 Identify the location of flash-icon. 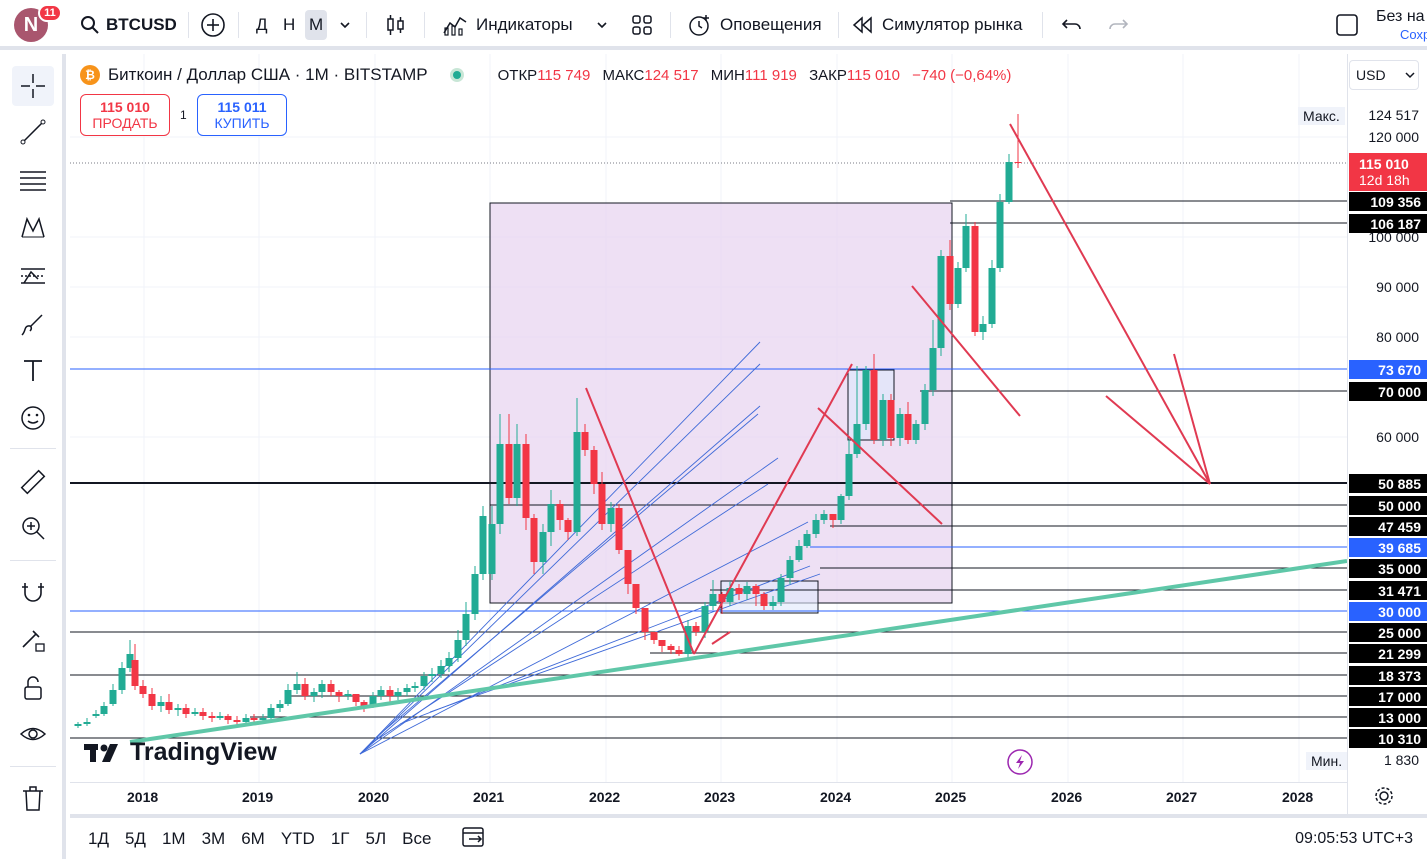
(1020, 762).